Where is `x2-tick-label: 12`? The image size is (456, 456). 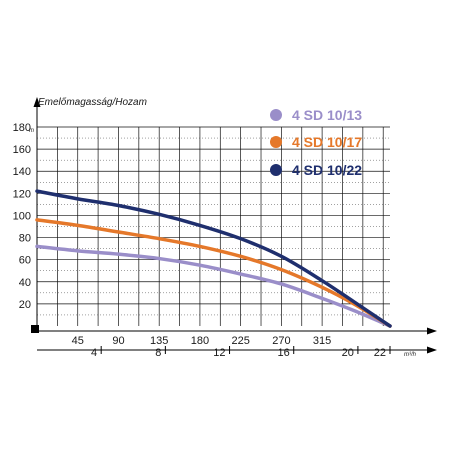 x2-tick-label: 12 is located at coordinates (219, 353).